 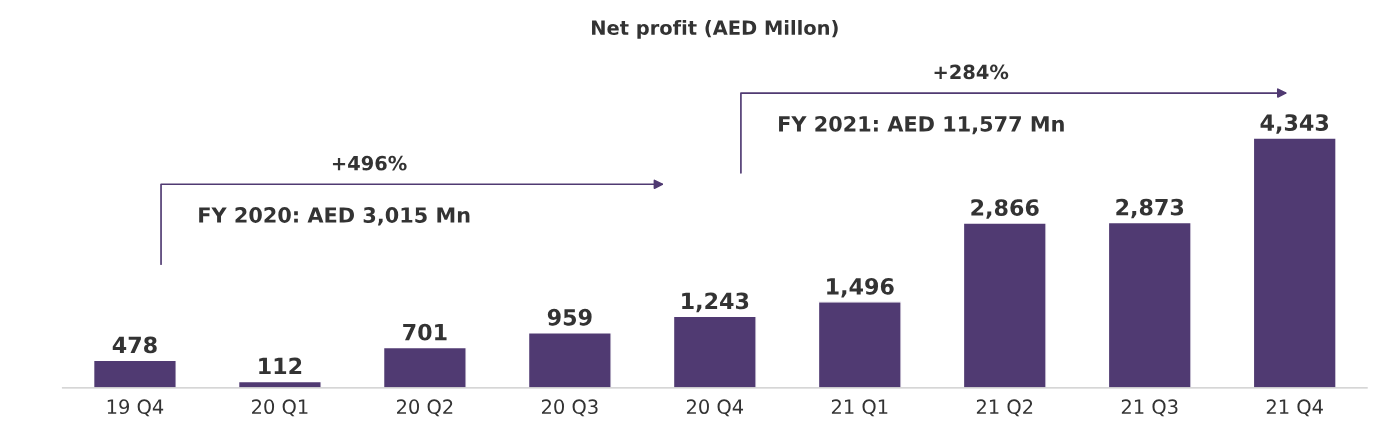 I want to click on data-label: 478, so click(x=134, y=345).